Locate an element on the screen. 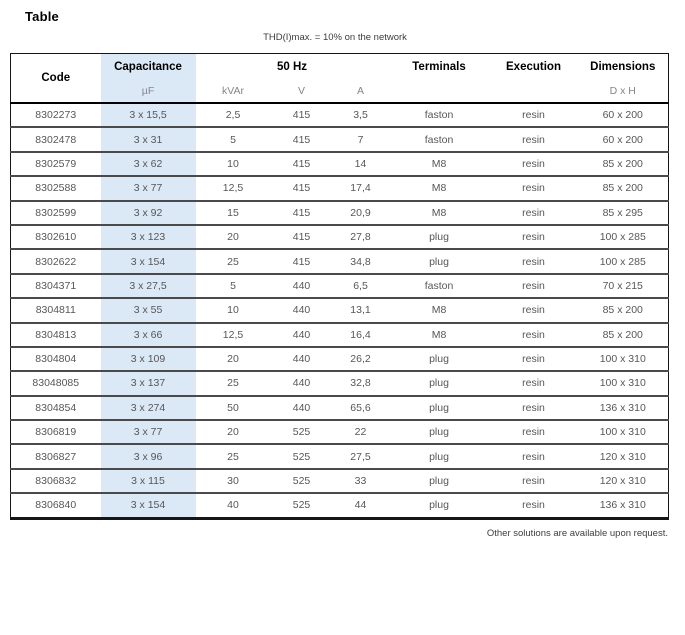 The width and height of the screenshot is (685, 635). cell: 44 is located at coordinates (360, 506).